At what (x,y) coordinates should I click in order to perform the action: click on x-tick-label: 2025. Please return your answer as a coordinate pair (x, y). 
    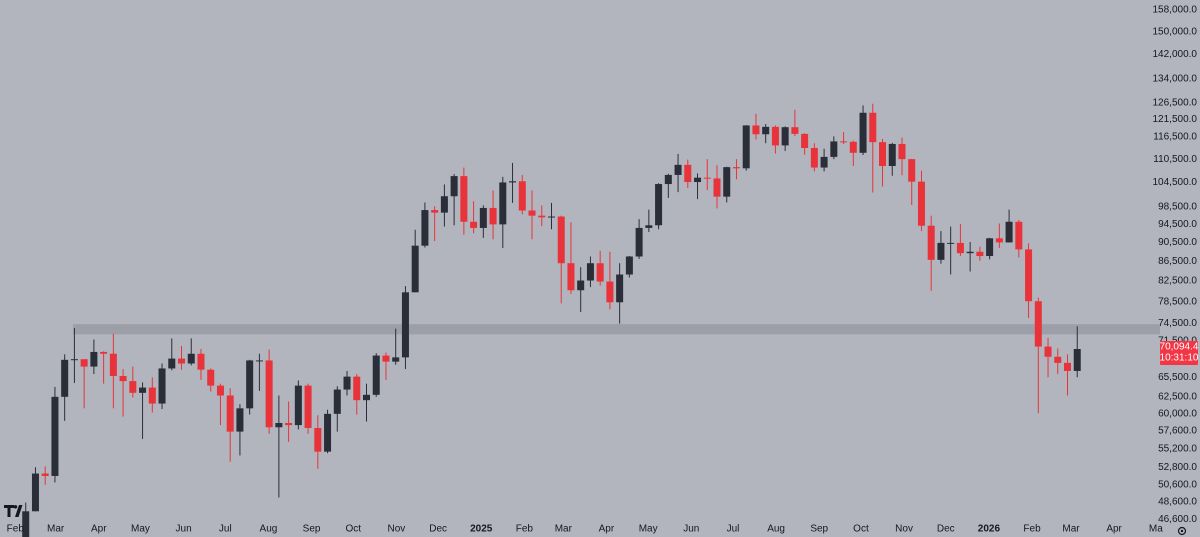
    Looking at the image, I should click on (481, 529).